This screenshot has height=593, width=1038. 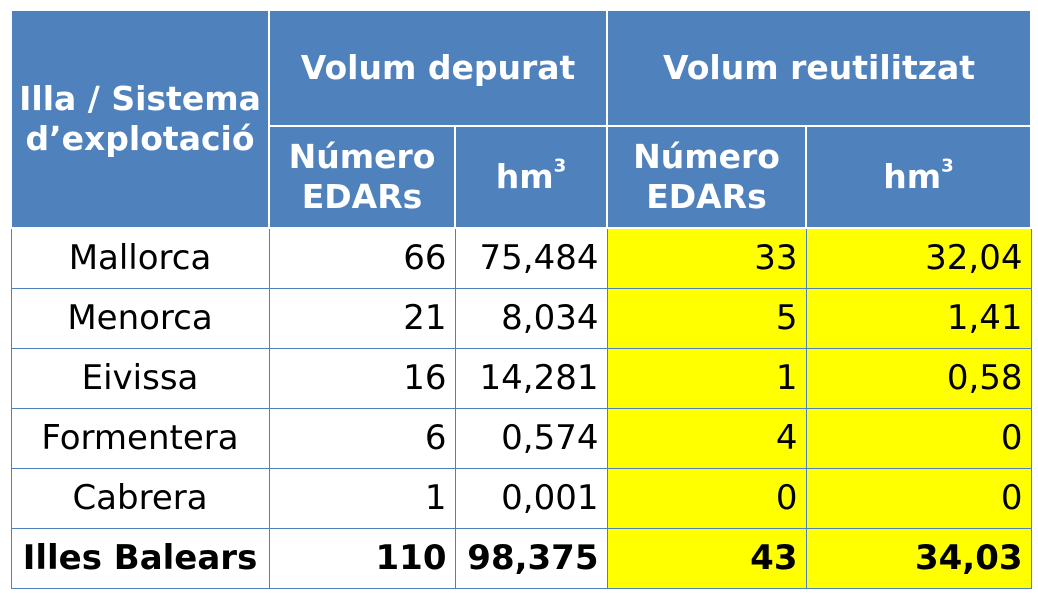 What do you see at coordinates (140, 498) in the screenshot?
I see `island-name: Cabrera` at bounding box center [140, 498].